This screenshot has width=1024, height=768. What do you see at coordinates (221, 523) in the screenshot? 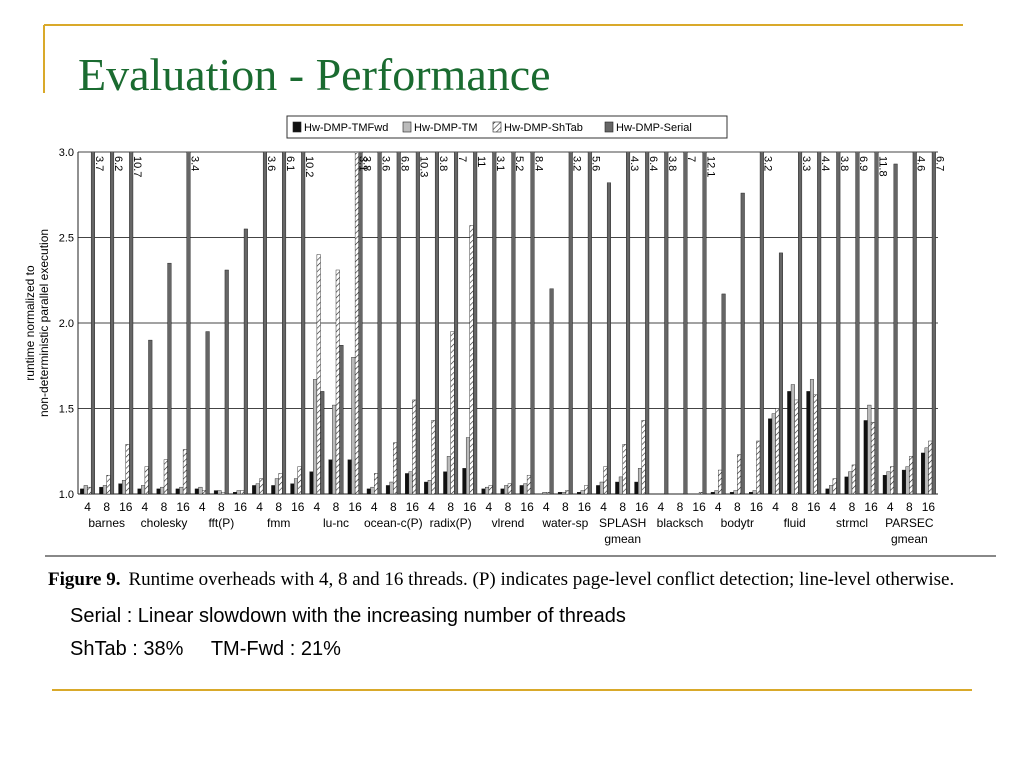
I see `group-label: fft(P)` at bounding box center [221, 523].